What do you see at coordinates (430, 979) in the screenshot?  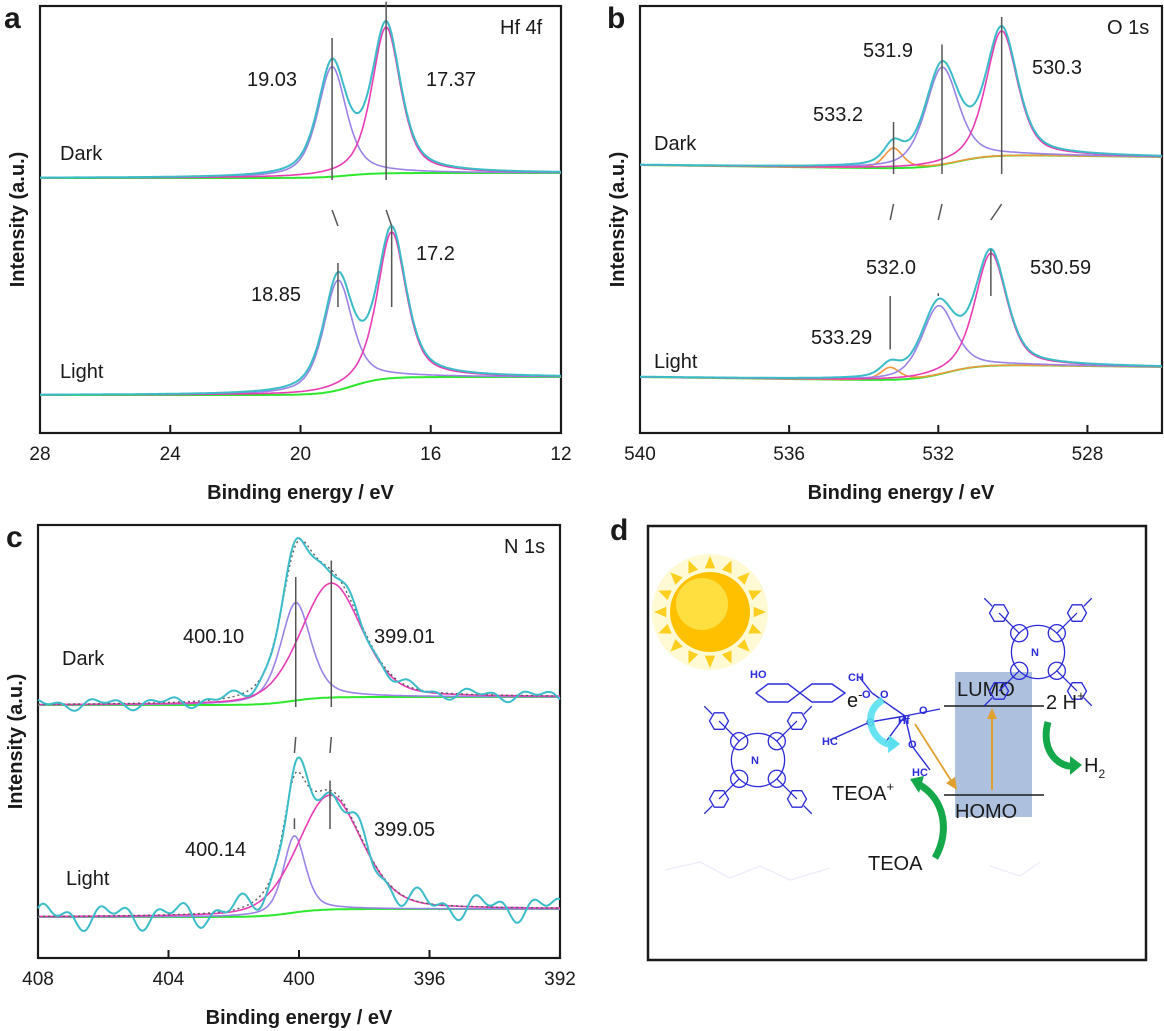 I see `x-tick-label: 396` at bounding box center [430, 979].